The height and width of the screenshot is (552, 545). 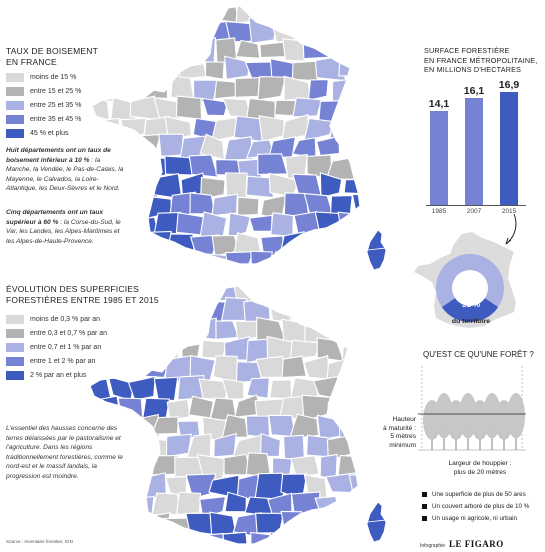 I want to click on legend-label: entre 35 et 45 %, so click(x=56, y=119).